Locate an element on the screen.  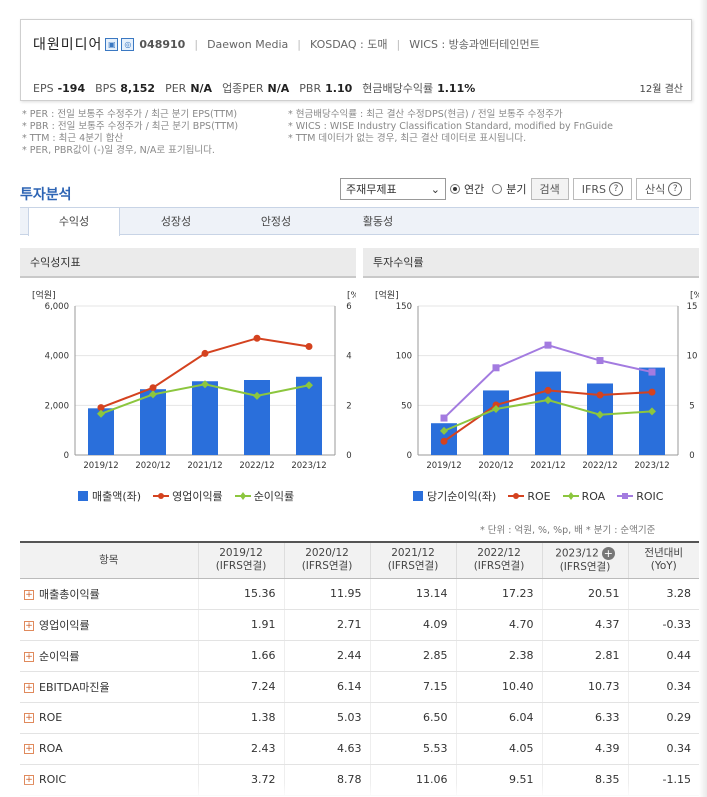
legend-bar-swatch is located at coordinates (83, 496).